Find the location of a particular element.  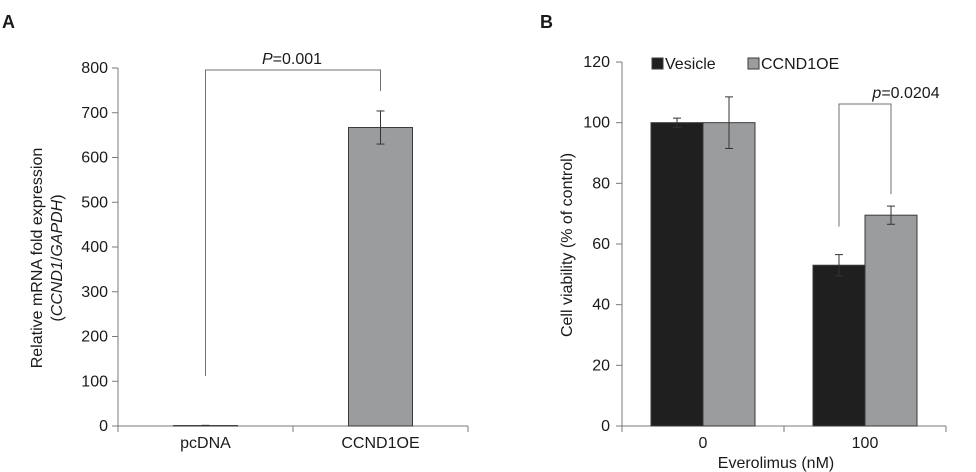

y-tick-label: 400 is located at coordinates (94, 247).